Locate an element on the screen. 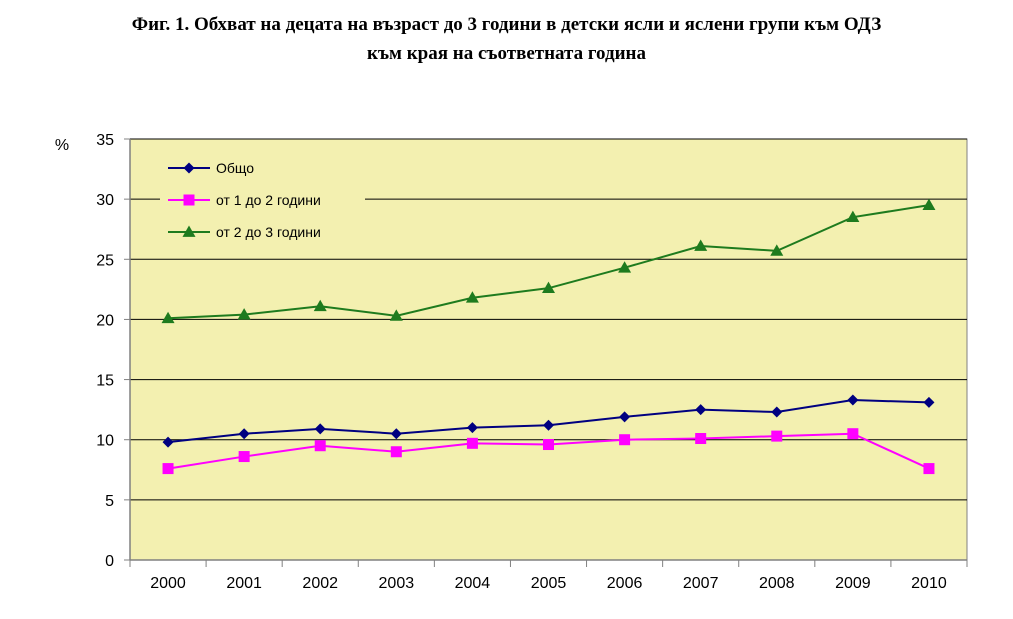 The width and height of the screenshot is (1013, 619). y-tick-label-20: 20 is located at coordinates (105, 320).